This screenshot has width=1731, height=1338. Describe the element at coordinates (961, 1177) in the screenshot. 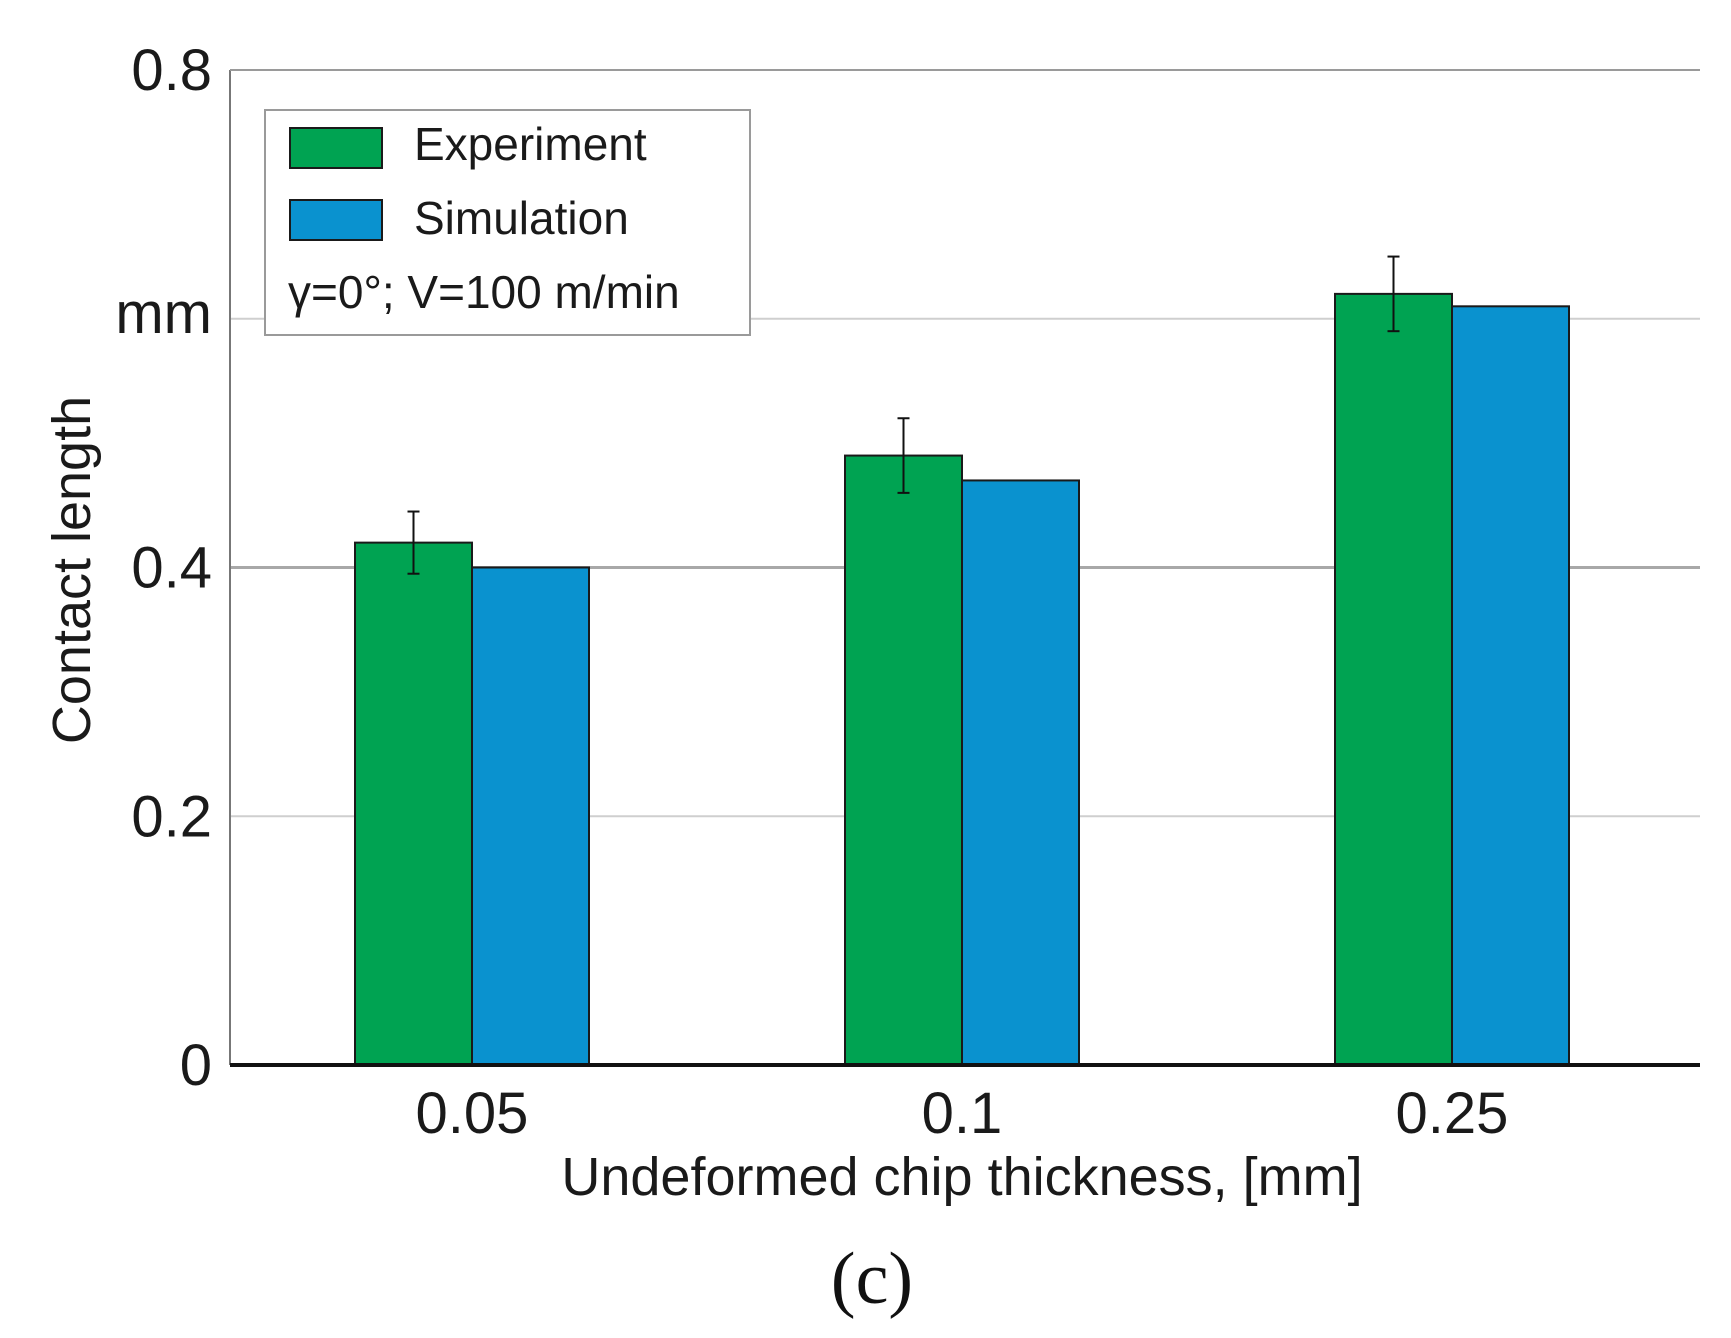

I see `x-axis-title: Undeformed chip thickness, [mm]` at that location.